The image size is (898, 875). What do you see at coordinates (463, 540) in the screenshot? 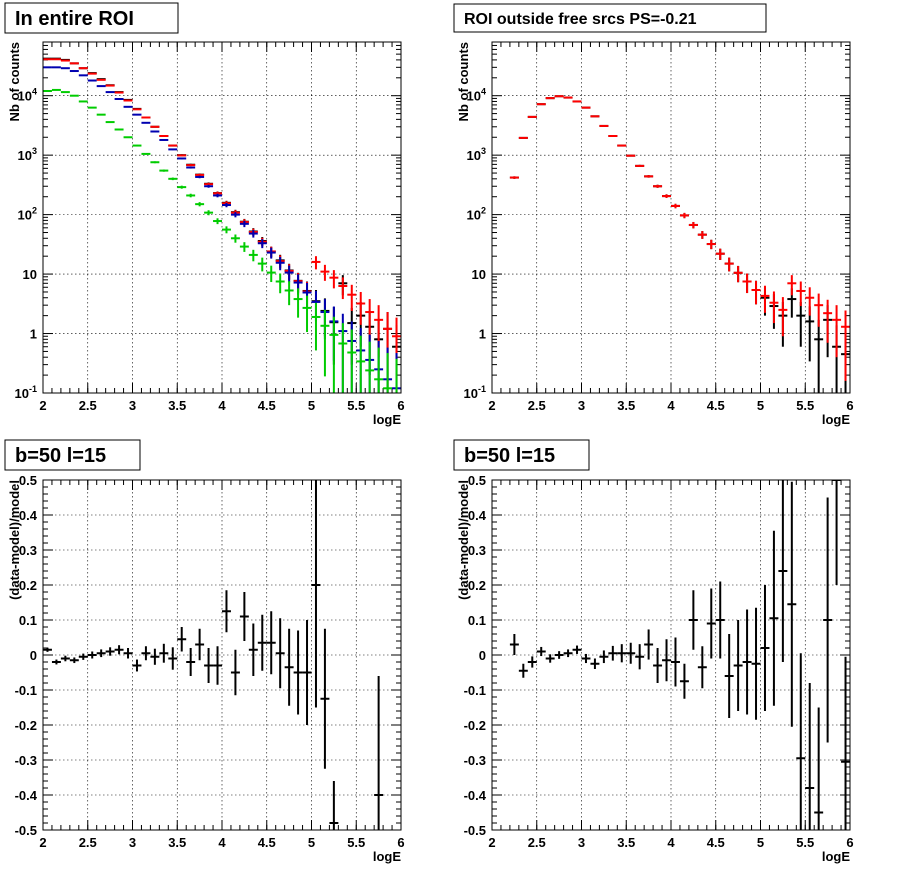
I see `y-axis-title: (data-model)/model` at bounding box center [463, 540].